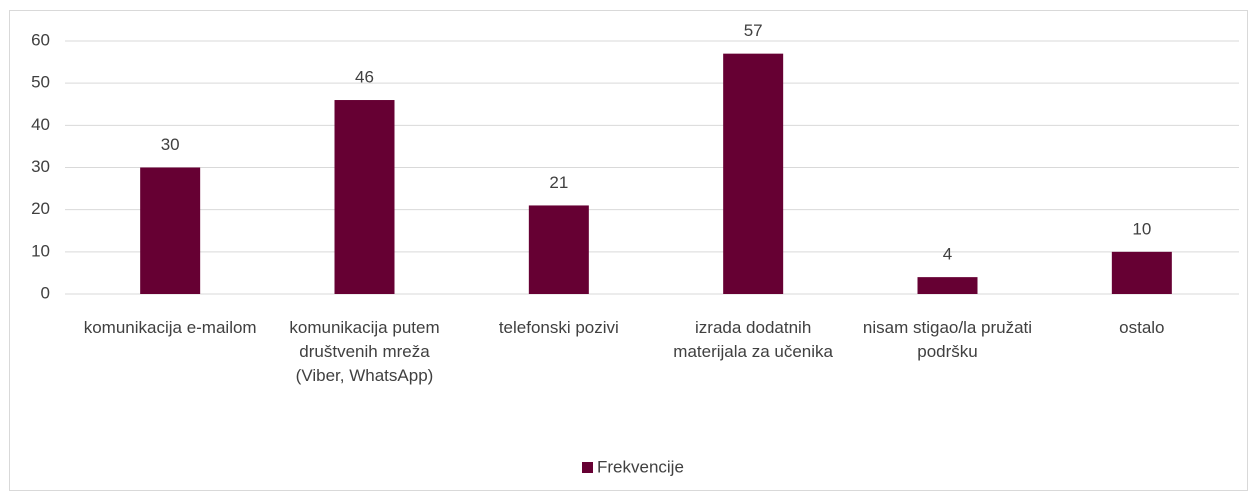  I want to click on x-tick-label: nisam stigao/la pružati podršku, so click(947, 339).